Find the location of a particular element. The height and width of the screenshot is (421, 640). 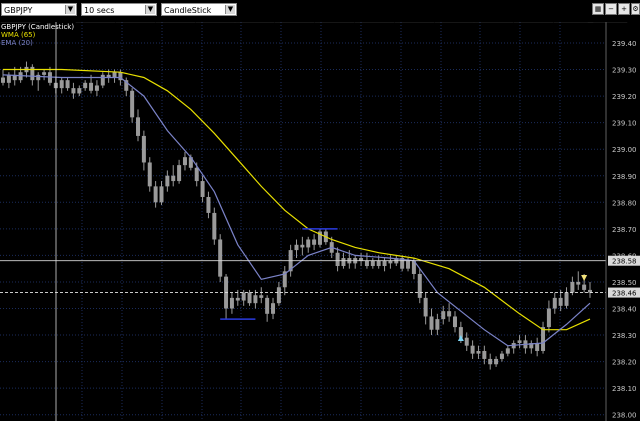

price-tick-label: 239.30 is located at coordinates (624, 71).